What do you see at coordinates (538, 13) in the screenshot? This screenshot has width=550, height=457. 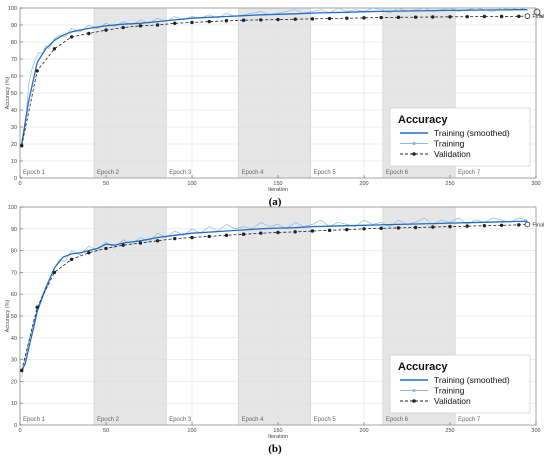 I see `zoom-icon` at bounding box center [538, 13].